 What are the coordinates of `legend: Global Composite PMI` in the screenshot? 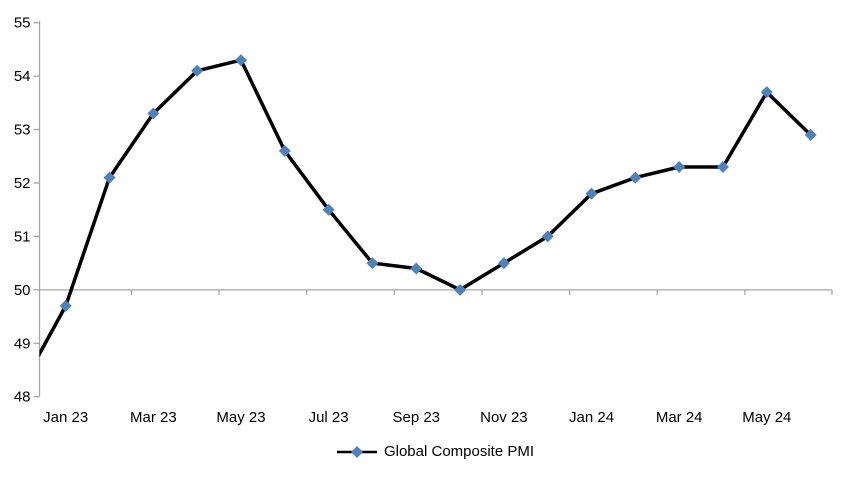 It's located at (435, 452).